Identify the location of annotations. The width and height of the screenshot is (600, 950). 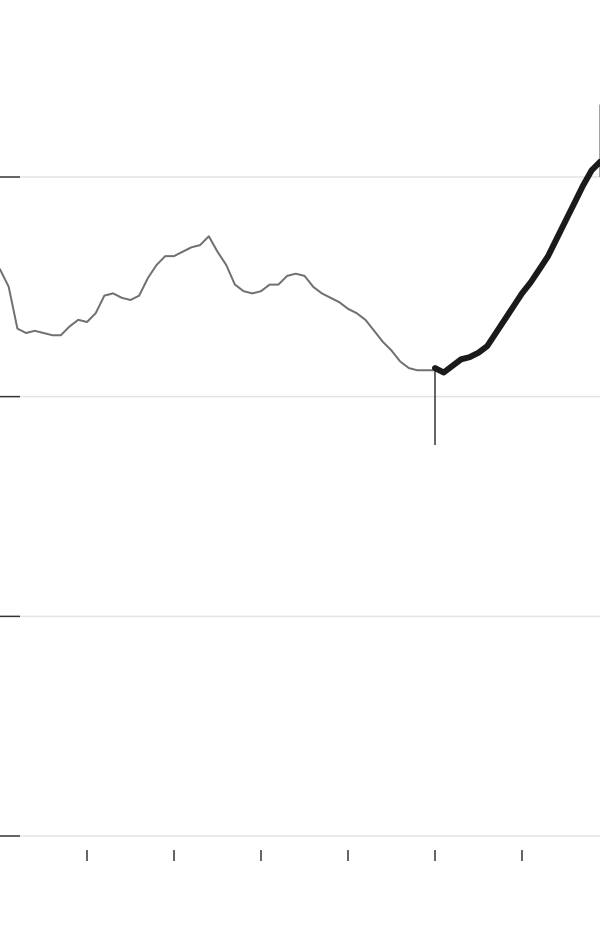
(517, 274).